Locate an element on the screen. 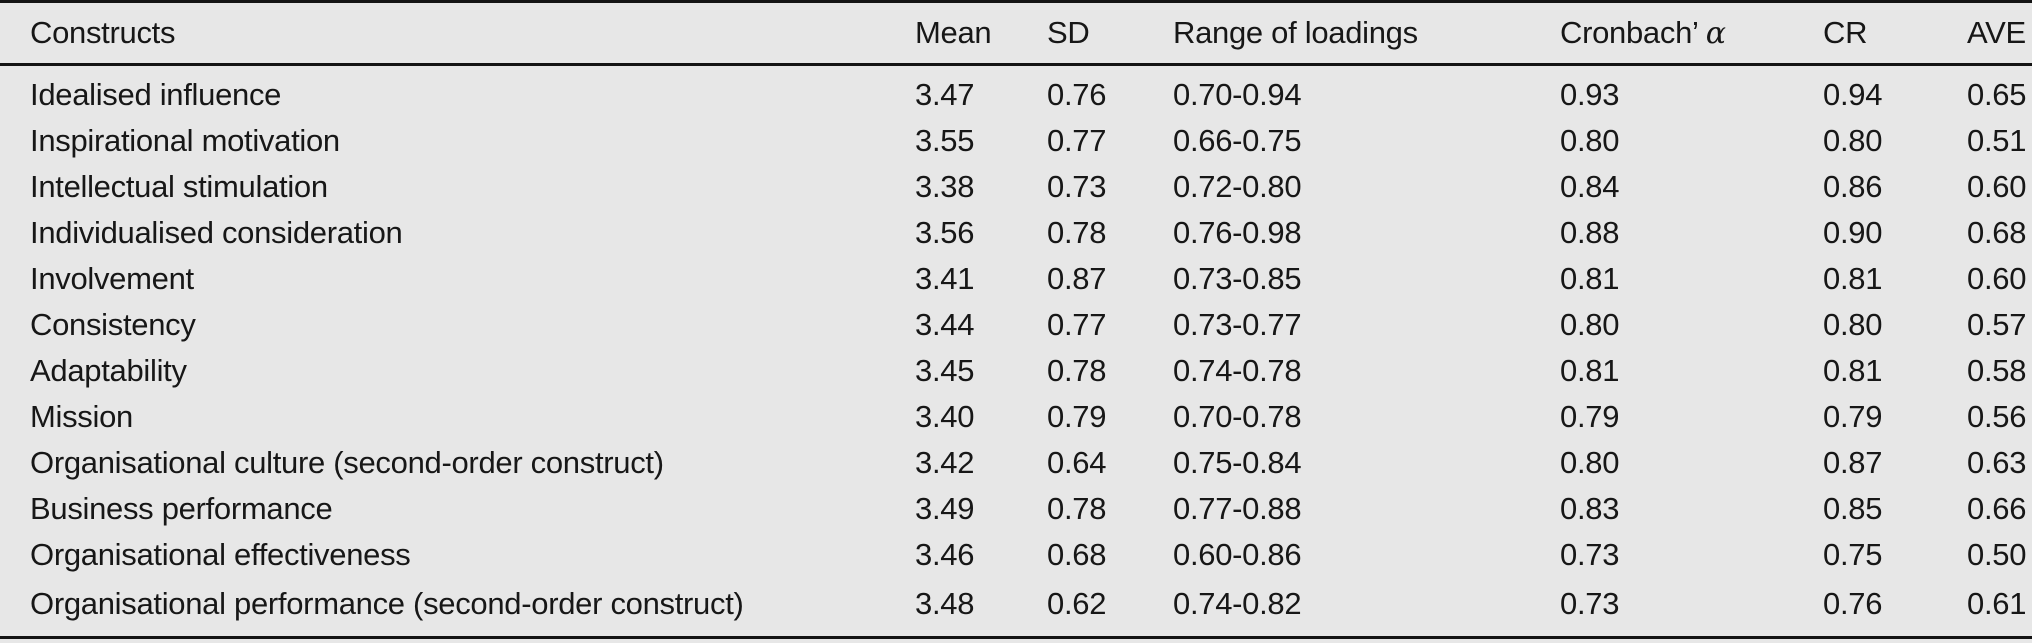 This screenshot has height=643, width=2032. cell-sd: 0.68 is located at coordinates (1077, 554).